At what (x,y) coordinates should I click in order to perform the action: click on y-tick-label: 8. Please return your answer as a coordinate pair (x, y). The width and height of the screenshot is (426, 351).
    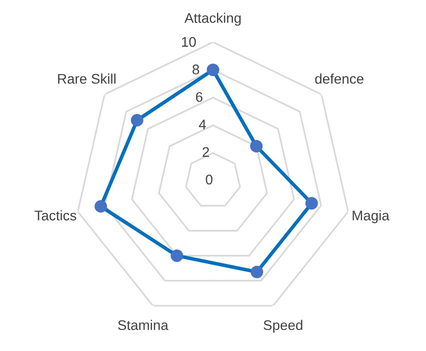
    Looking at the image, I should click on (196, 69).